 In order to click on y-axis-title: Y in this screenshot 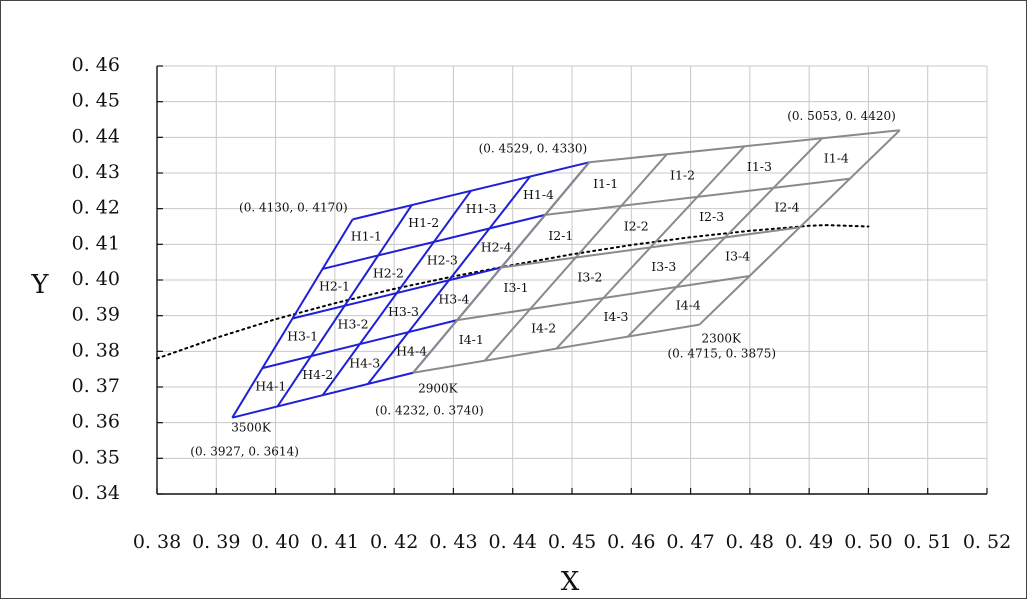, I will do `click(39, 285)`.